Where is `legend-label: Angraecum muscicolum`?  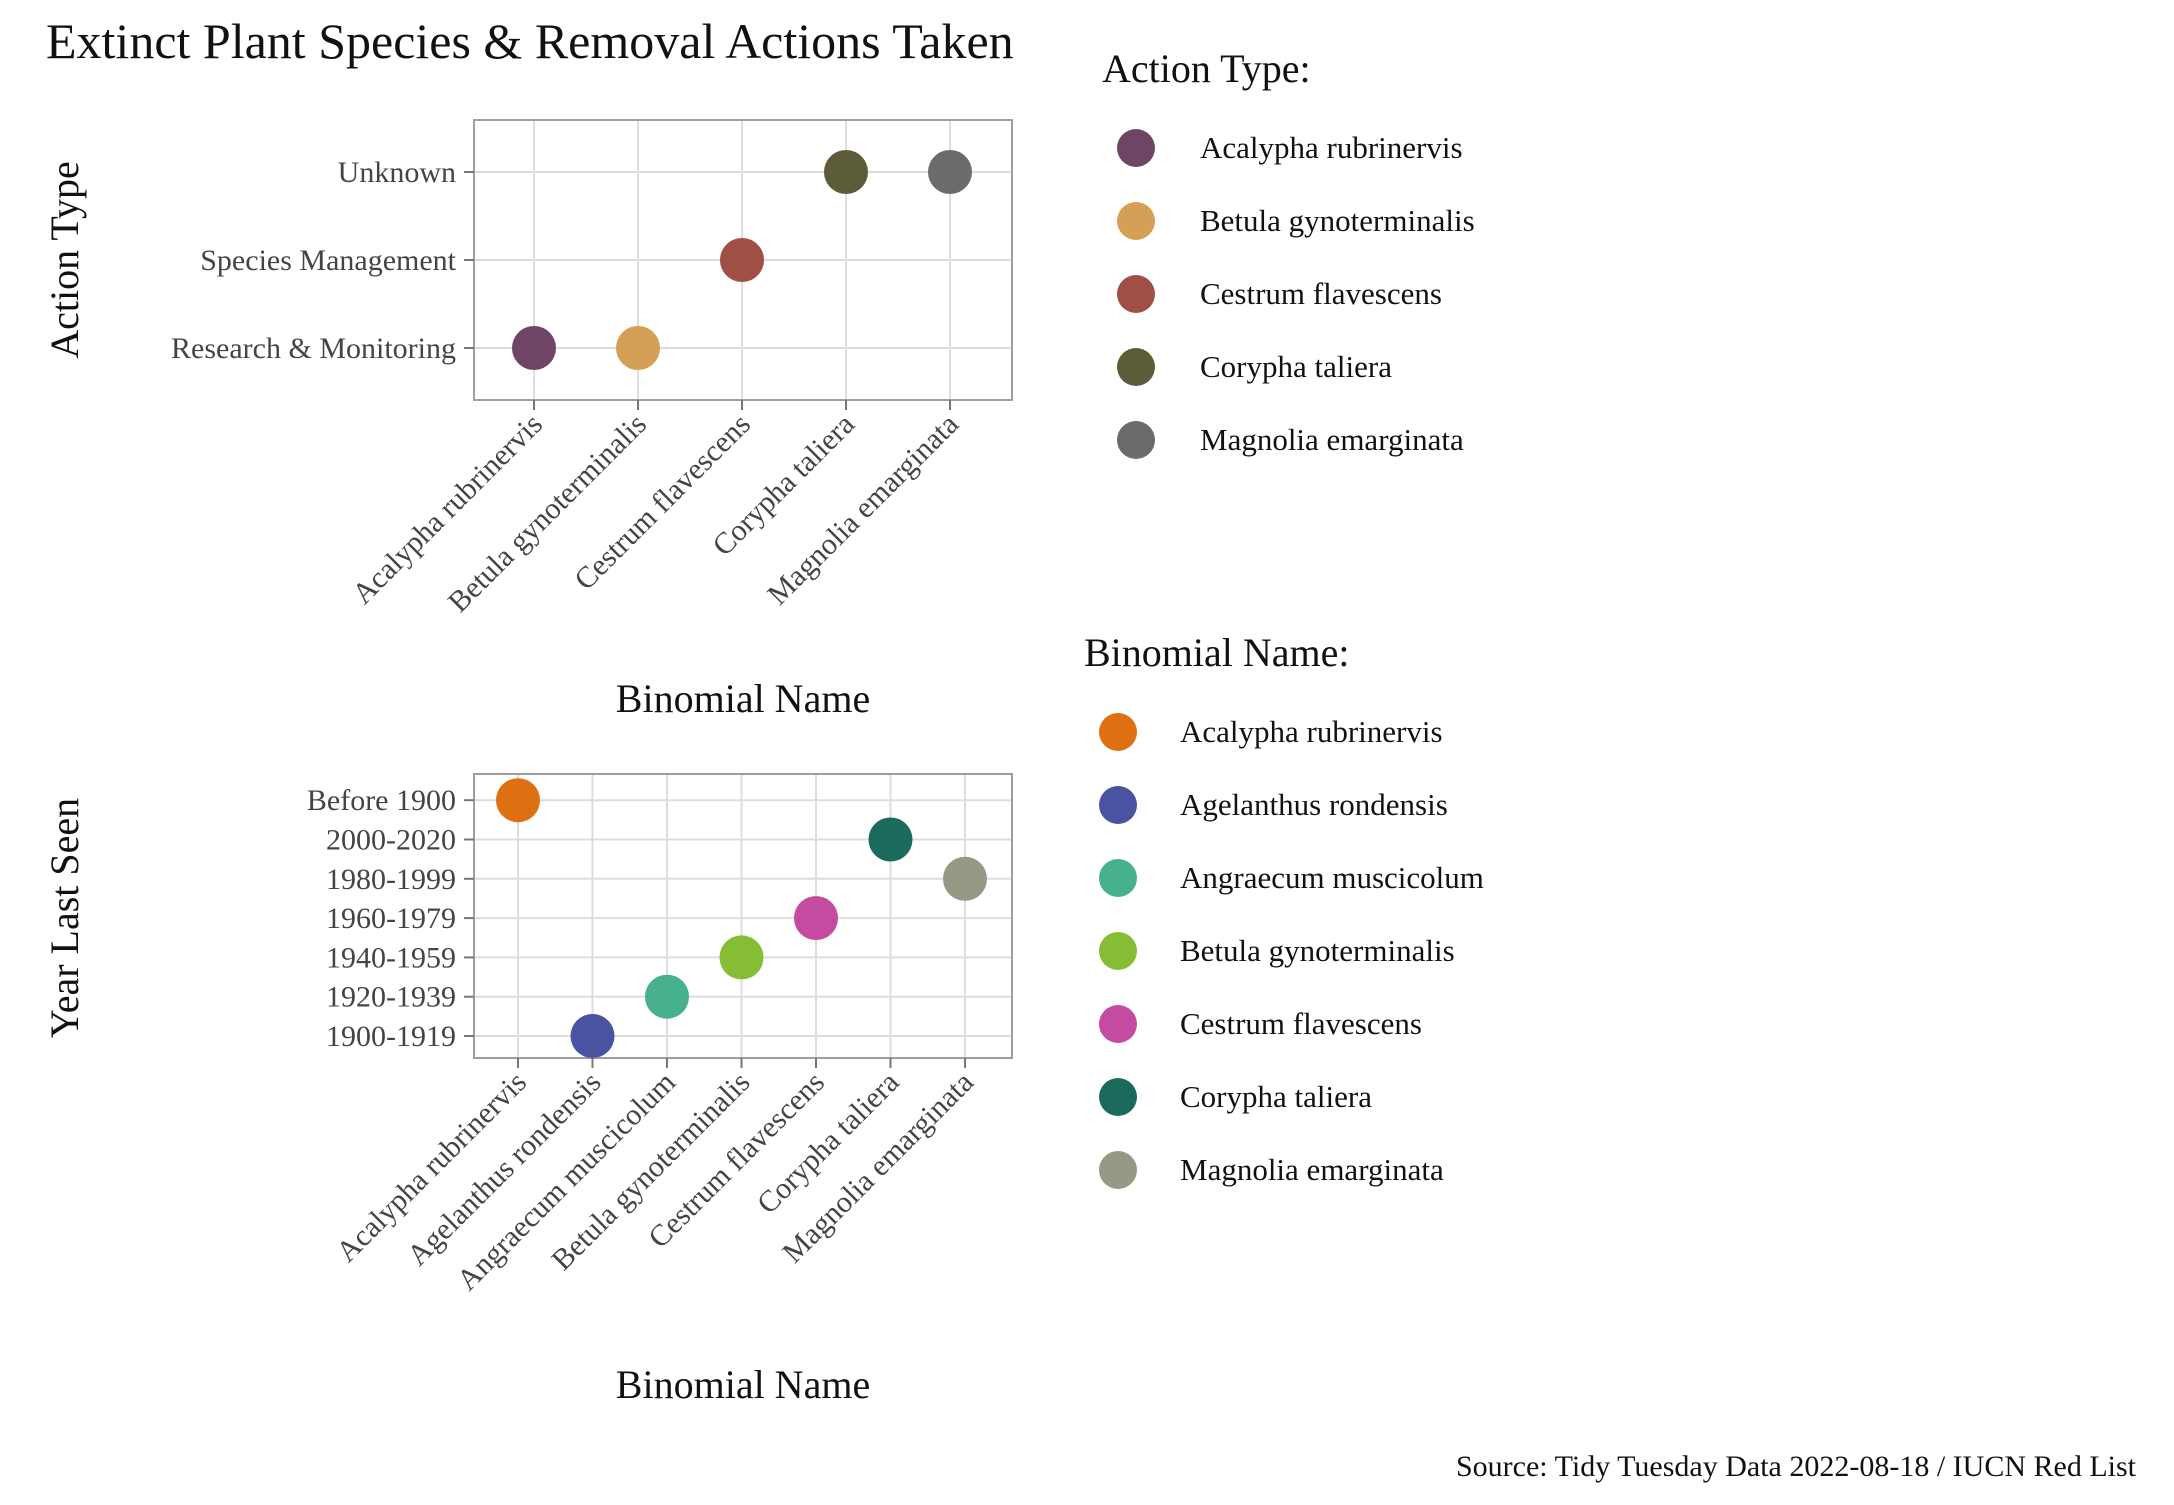
legend-label: Angraecum muscicolum is located at coordinates (1332, 877).